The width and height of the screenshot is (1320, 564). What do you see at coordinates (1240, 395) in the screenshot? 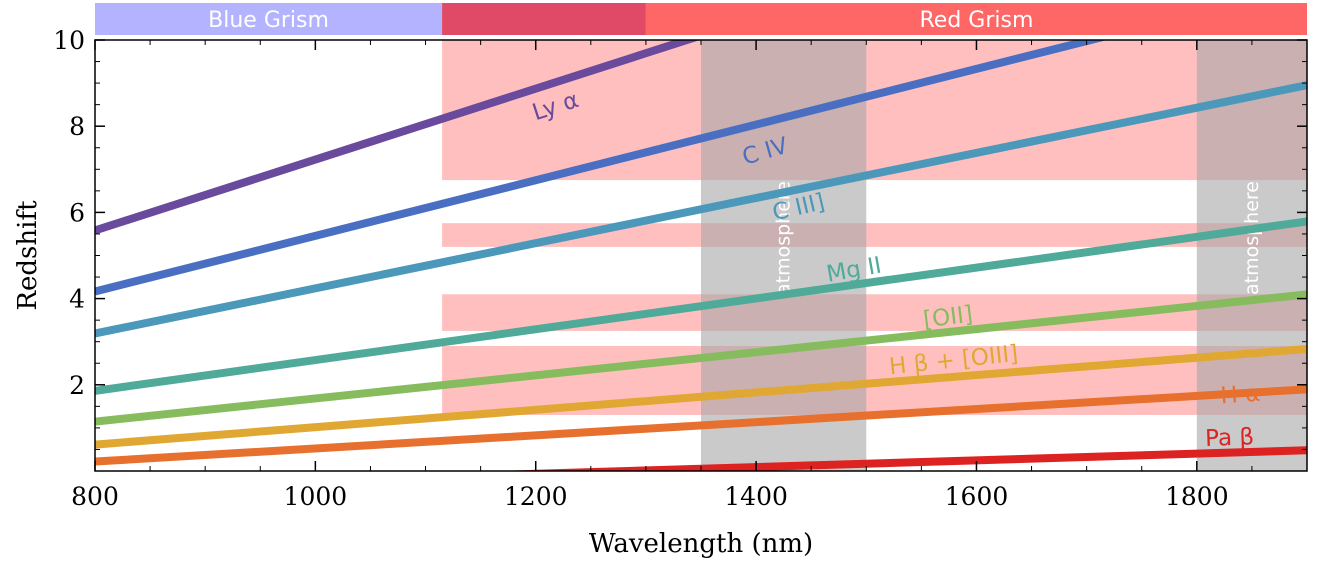
I see `series-label-h: H α` at bounding box center [1240, 395].